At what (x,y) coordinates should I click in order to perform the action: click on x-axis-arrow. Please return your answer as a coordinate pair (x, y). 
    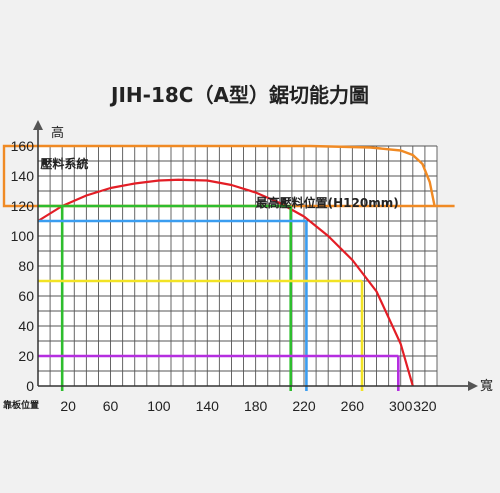
    Looking at the image, I should click on (473, 386).